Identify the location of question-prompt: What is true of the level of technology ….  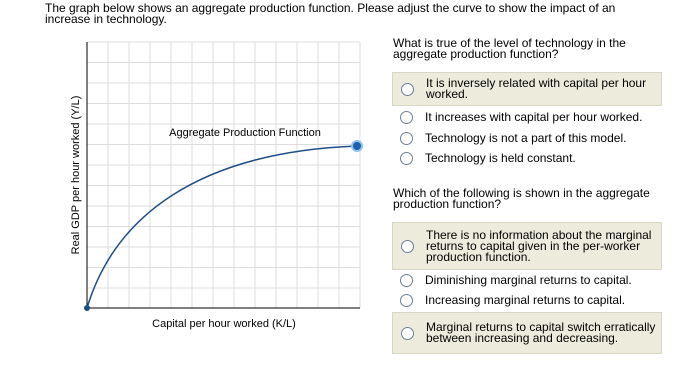
(509, 48).